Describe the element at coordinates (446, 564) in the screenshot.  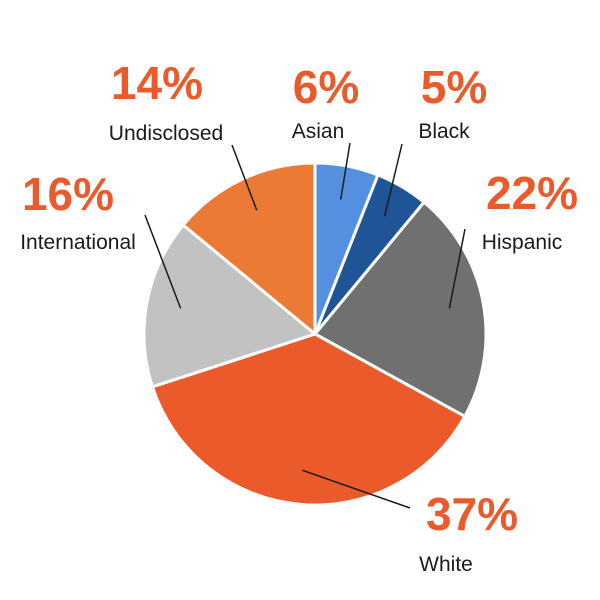
I see `category-label-white: White` at that location.